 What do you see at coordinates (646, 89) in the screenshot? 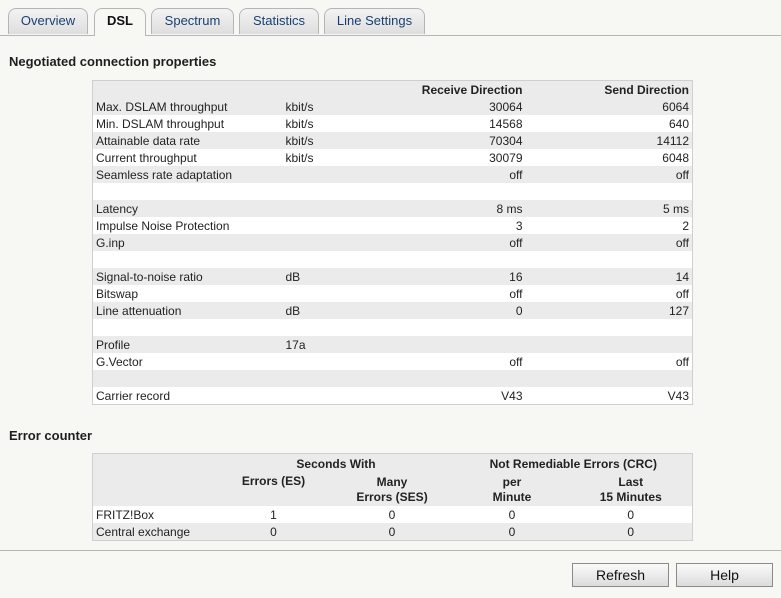
I see `send-direction-header: Send Direction` at bounding box center [646, 89].